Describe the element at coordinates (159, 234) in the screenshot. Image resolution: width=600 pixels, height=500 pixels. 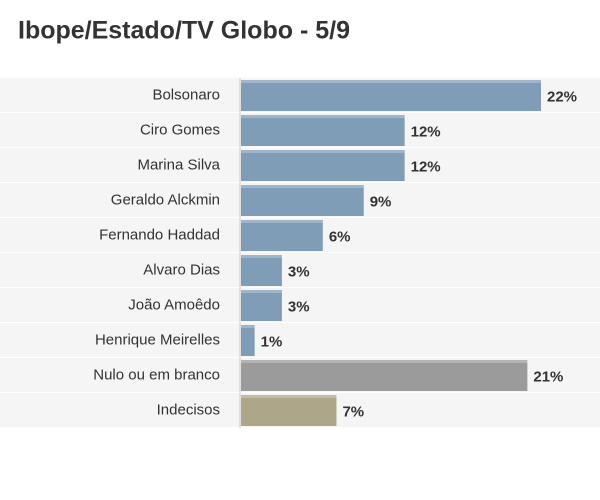
I see `category-label: Fernando Haddad` at that location.